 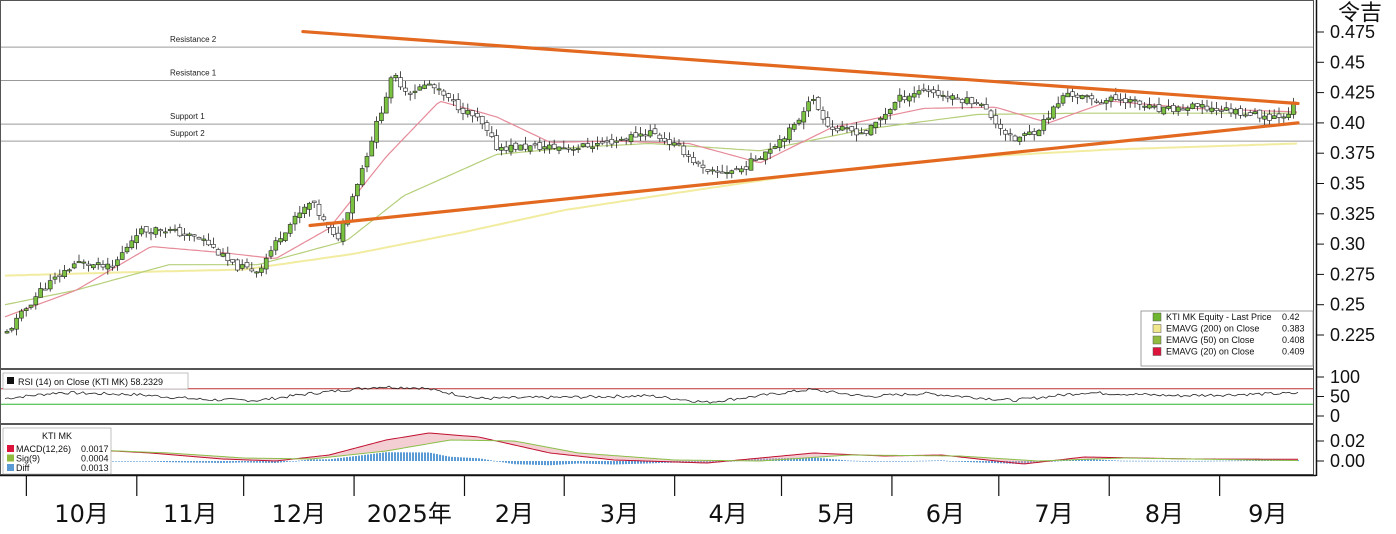 I want to click on legend-label: EMAVG (20) on Close, so click(x=1210, y=352).